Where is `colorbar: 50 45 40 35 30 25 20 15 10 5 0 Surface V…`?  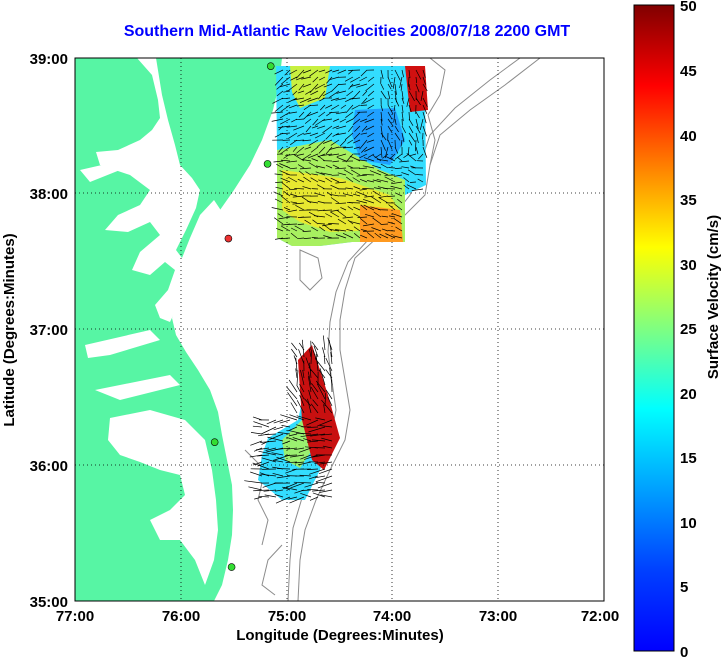
colorbar: 50 45 40 35 30 25 20 15 10 5 0 Surface V… is located at coordinates (677, 329).